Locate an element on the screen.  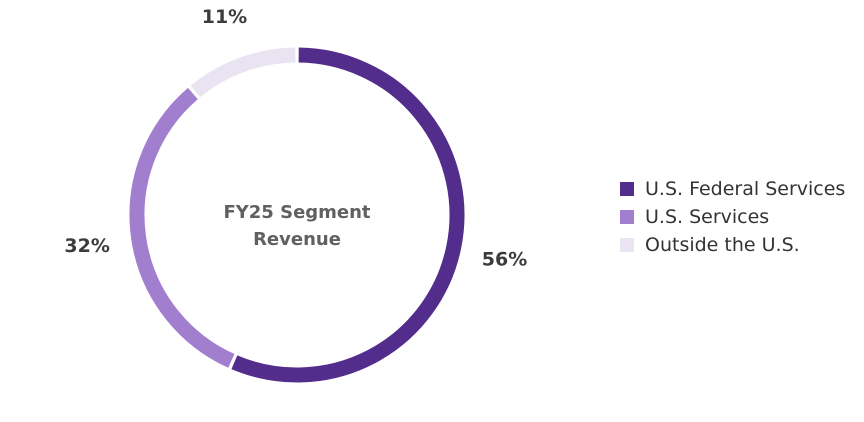
legend-label-us-services: U.S. Services is located at coordinates (707, 217).